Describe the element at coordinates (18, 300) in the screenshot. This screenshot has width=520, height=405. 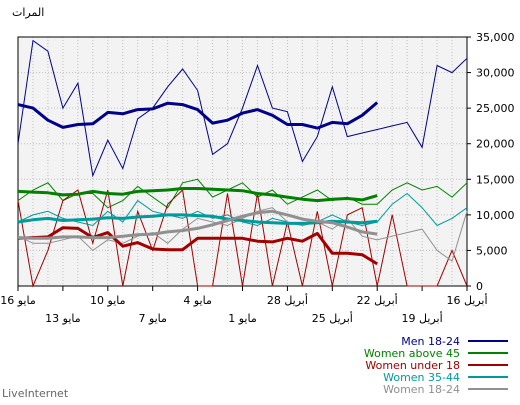
I see `x-tick-label: 16 مايو` at that location.